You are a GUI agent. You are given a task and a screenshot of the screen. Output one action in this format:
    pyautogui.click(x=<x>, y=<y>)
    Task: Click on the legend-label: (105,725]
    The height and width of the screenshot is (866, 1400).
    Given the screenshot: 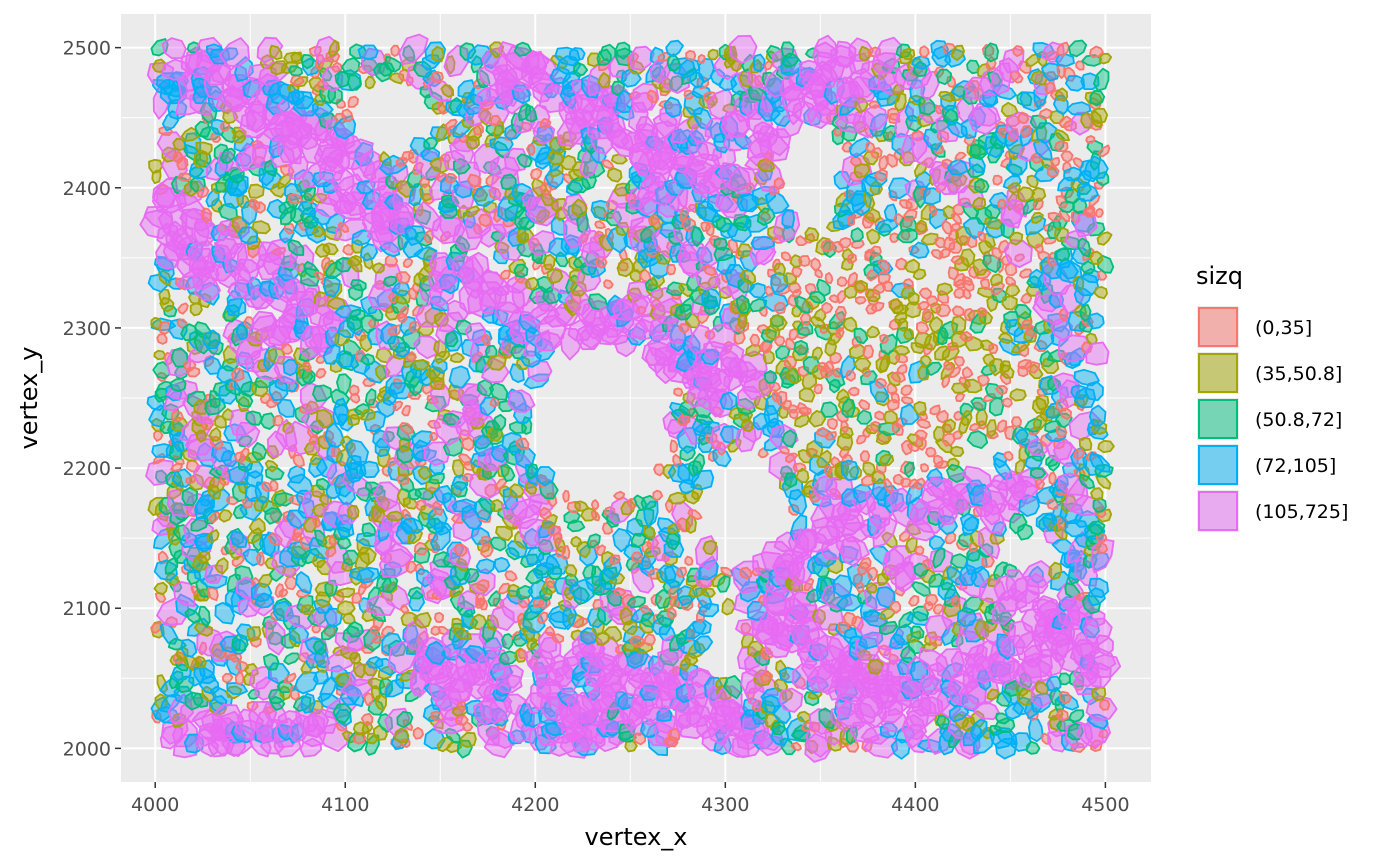 What is the action you would take?
    pyautogui.click(x=1301, y=512)
    